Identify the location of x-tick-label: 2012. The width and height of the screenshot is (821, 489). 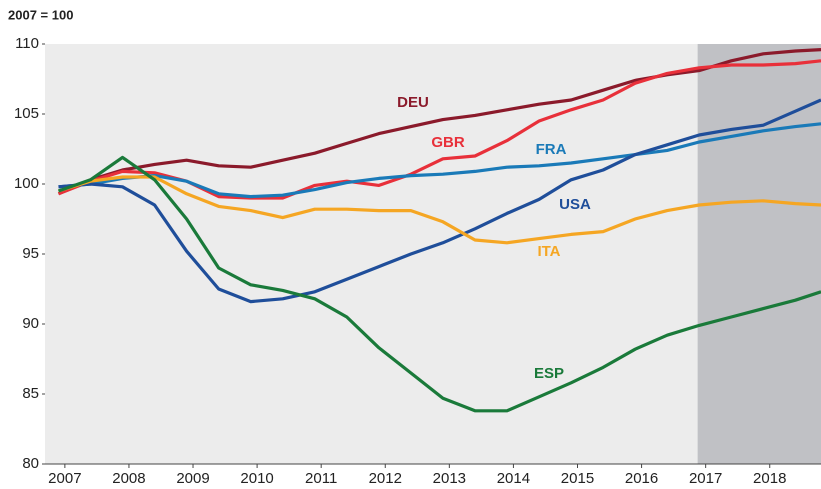
(385, 478).